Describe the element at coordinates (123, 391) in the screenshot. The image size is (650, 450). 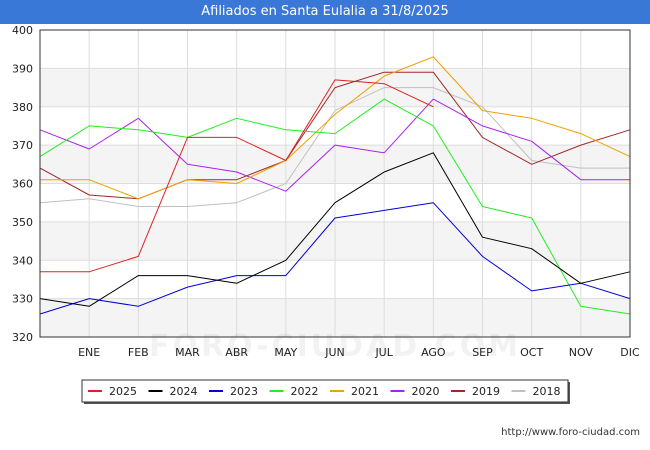
I see `legend-label-2025: 2025` at that location.